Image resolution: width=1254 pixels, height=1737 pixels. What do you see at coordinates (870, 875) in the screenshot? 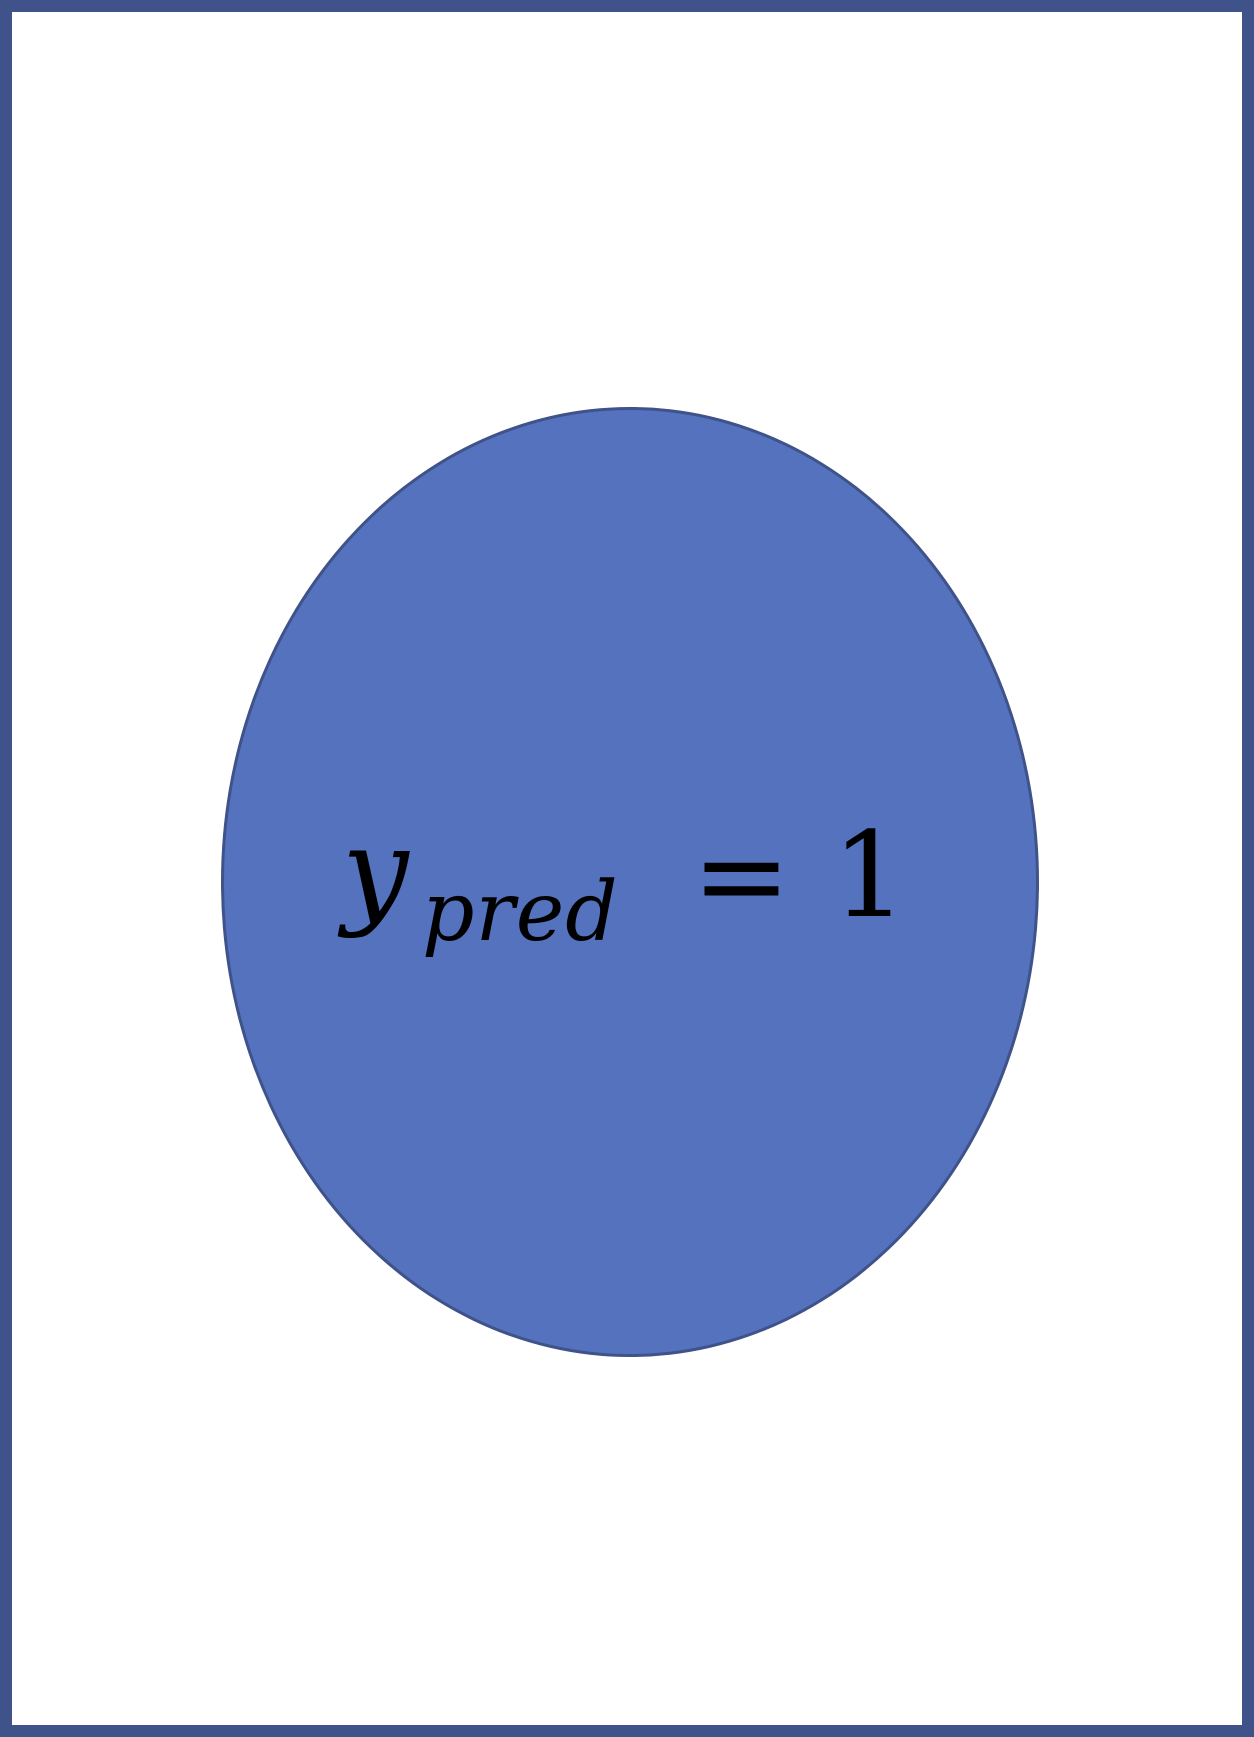
I see `equation-value: 1` at bounding box center [870, 875].